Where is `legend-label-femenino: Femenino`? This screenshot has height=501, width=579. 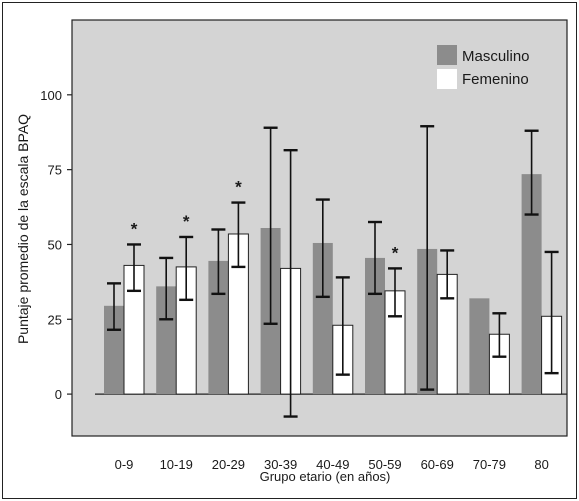 legend-label-femenino: Femenino is located at coordinates (495, 79).